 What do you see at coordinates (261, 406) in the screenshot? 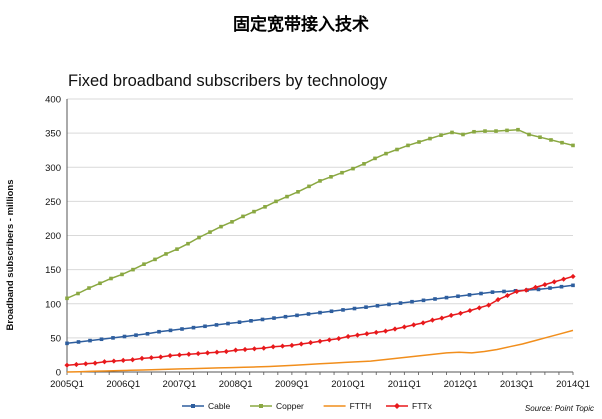
I see `legend-marker` at bounding box center [261, 406].